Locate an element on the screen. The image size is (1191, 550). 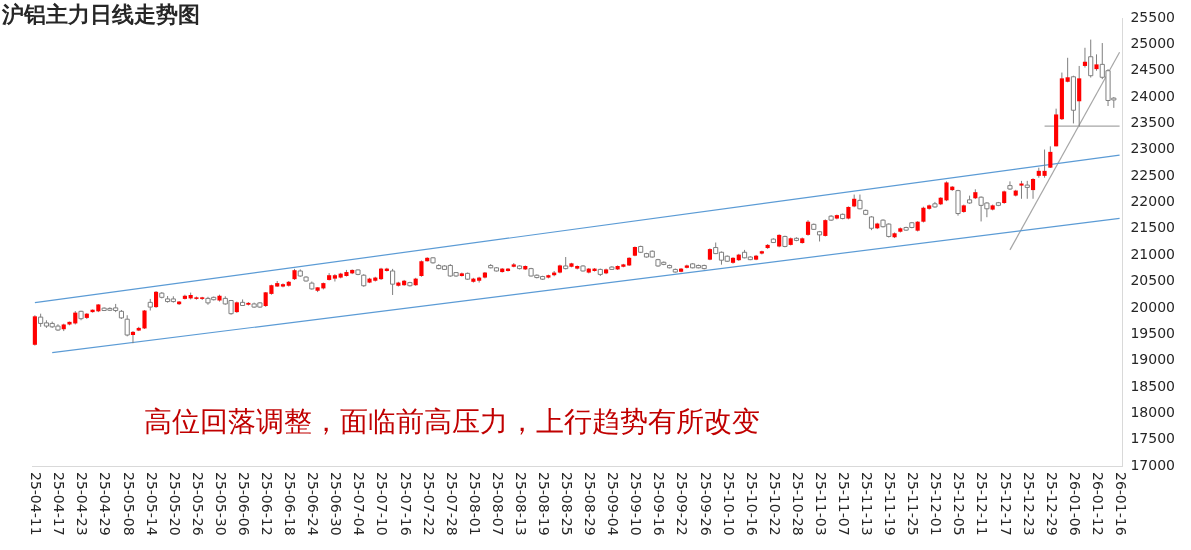
x-tick-label: 25-10-28 is located at coordinates (797, 504).